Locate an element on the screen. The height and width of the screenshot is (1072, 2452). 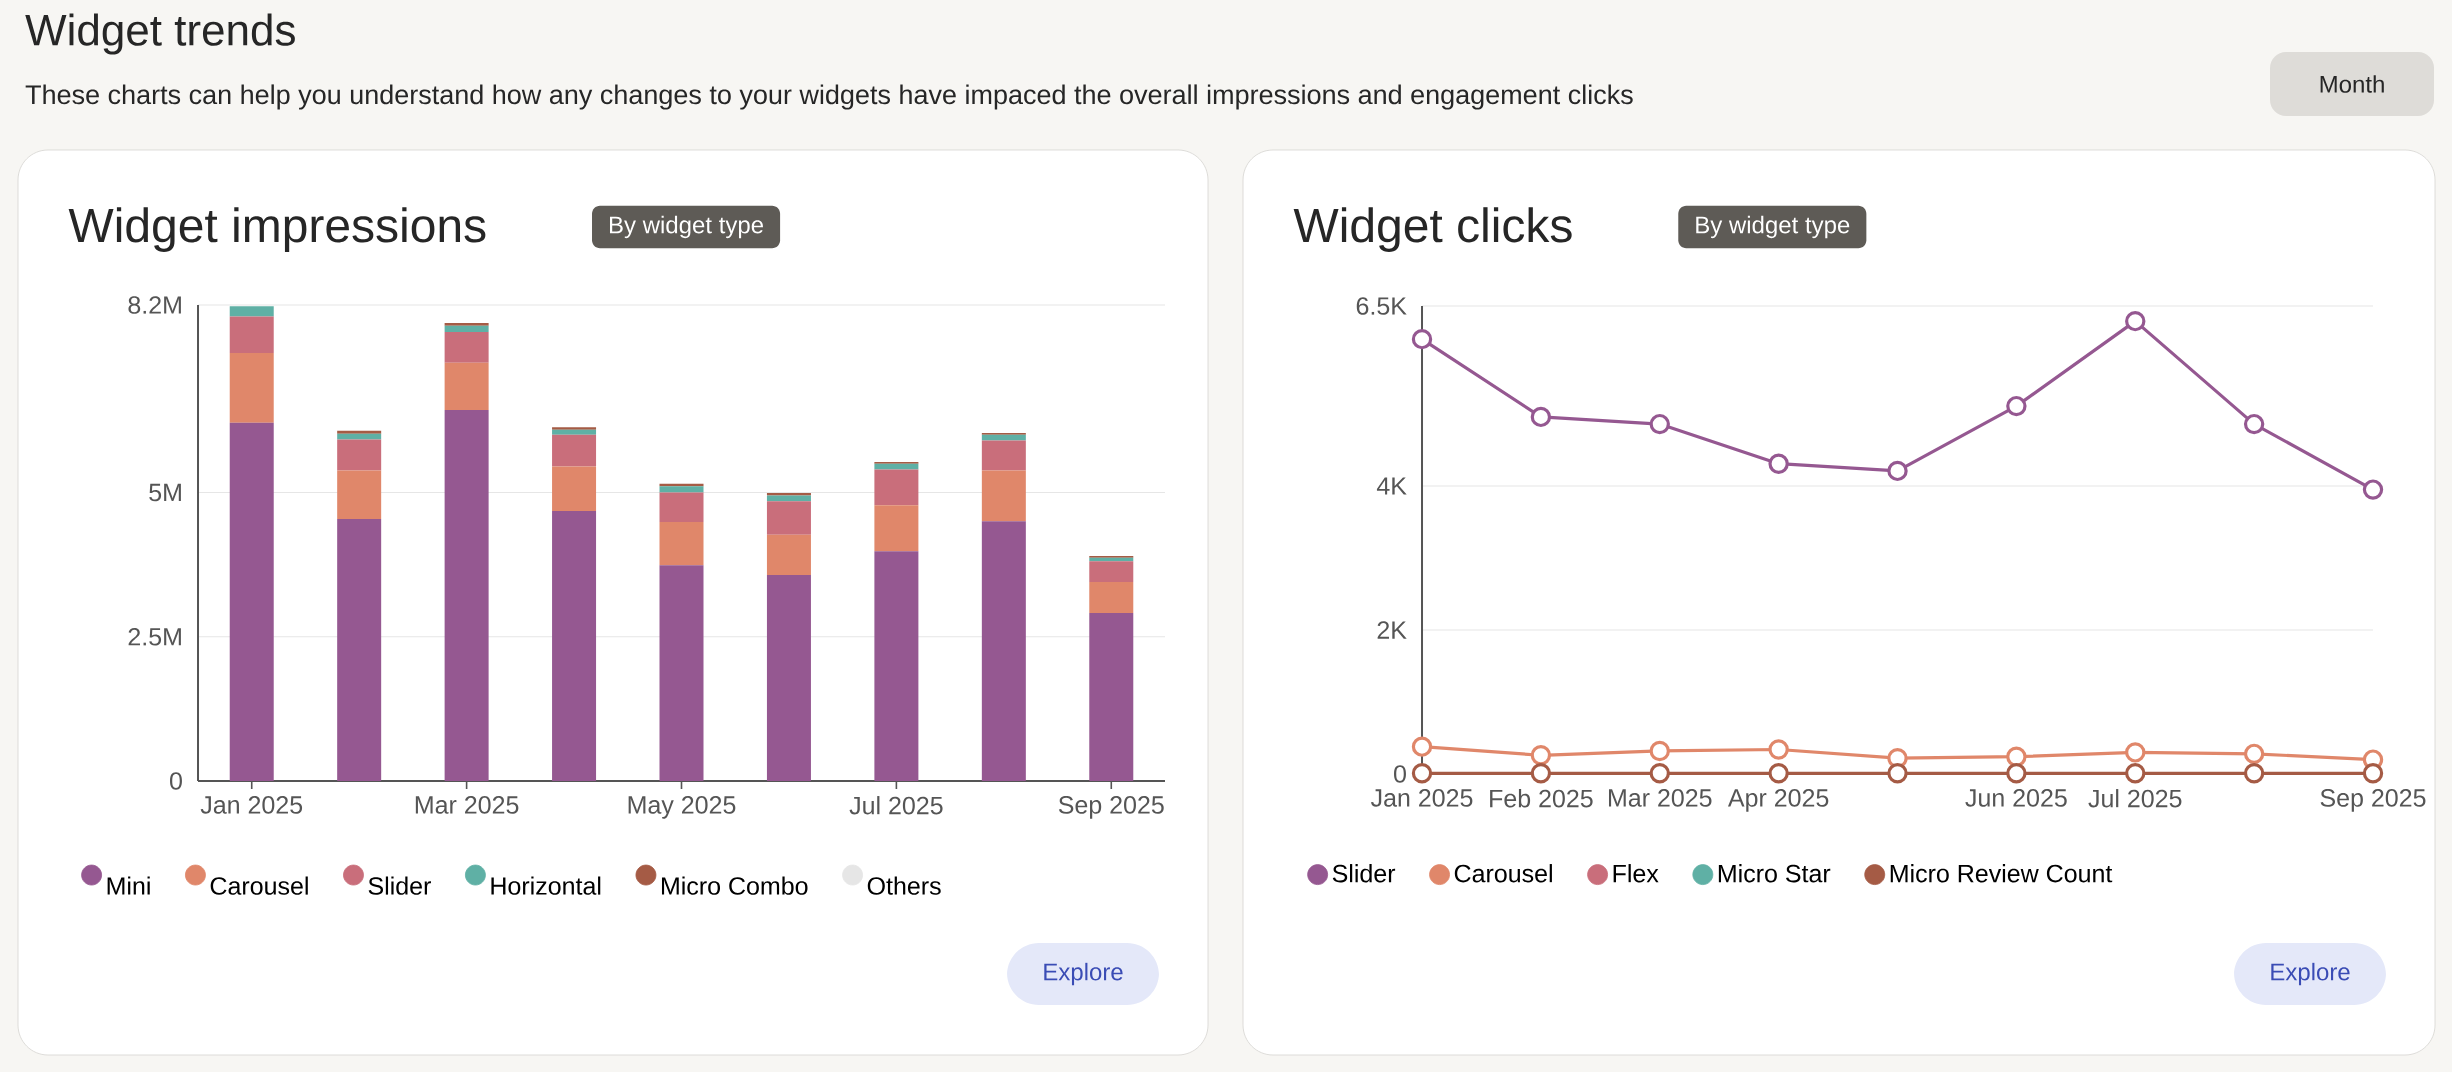
legend-label: Others is located at coordinates (904, 885).